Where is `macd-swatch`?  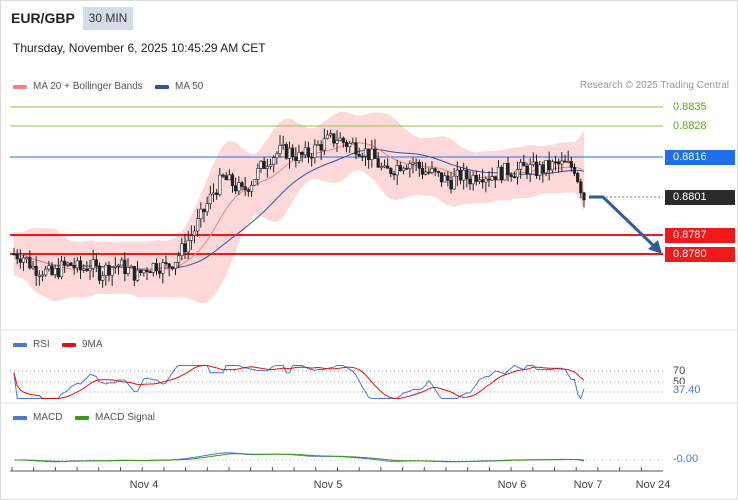 macd-swatch is located at coordinates (20, 418).